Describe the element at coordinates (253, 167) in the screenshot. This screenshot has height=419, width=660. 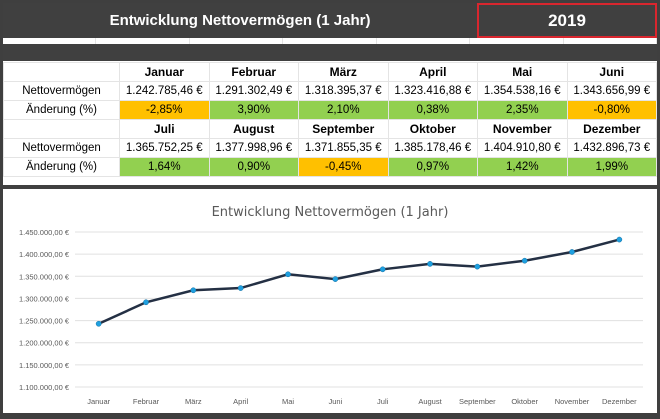
I see `change-cell: 0,90%` at that location.